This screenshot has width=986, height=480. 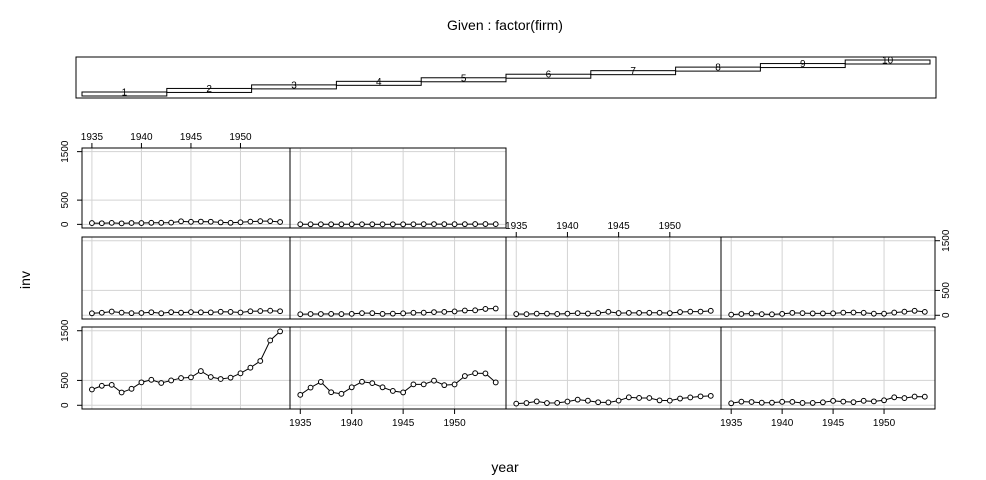 I want to click on y-tick-label: 500, so click(x=65, y=380).